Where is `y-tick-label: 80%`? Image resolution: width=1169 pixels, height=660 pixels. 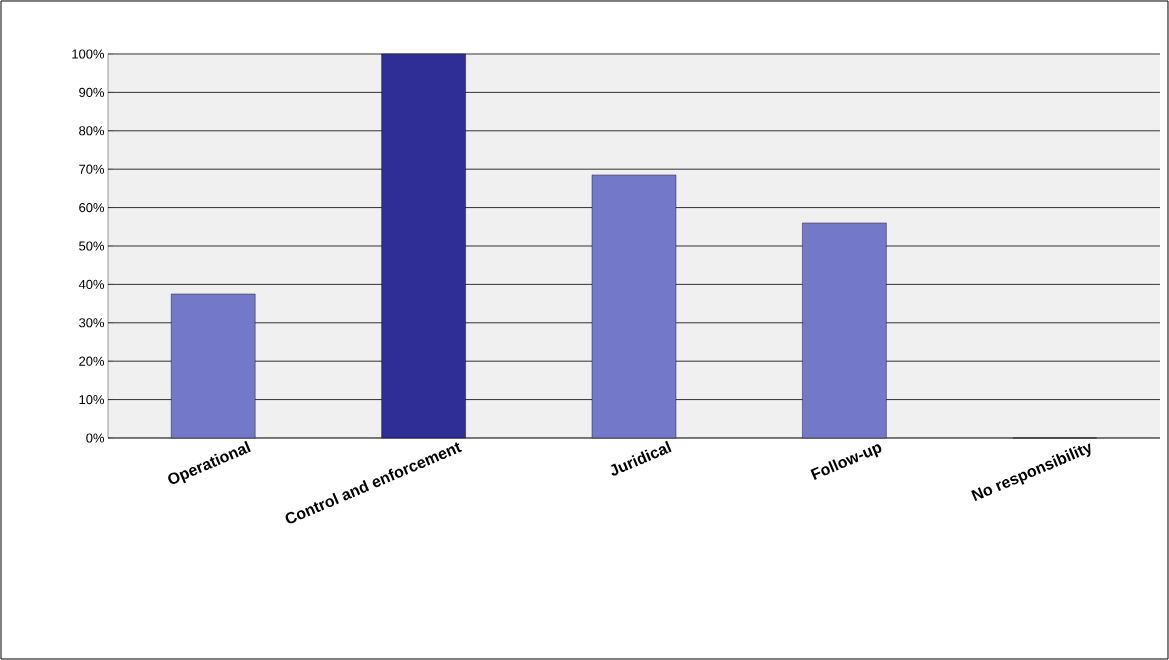 y-tick-label: 80% is located at coordinates (92, 131).